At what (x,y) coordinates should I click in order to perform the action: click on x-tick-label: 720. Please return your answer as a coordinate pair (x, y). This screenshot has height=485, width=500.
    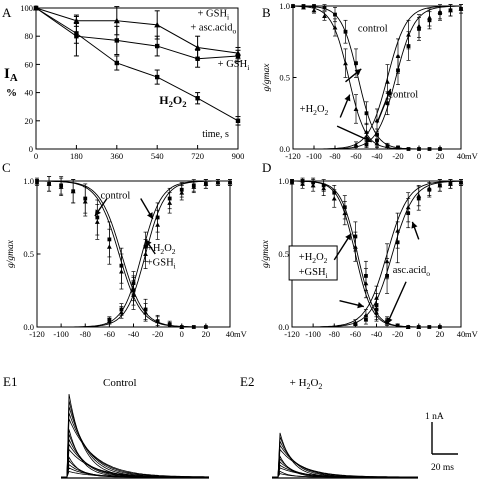
    Looking at the image, I should click on (197, 156).